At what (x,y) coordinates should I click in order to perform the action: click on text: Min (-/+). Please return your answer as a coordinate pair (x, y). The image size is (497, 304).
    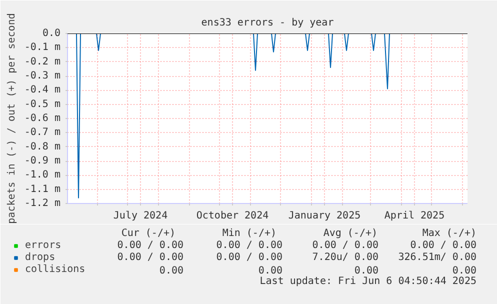
    Looking at the image, I should click on (249, 233).